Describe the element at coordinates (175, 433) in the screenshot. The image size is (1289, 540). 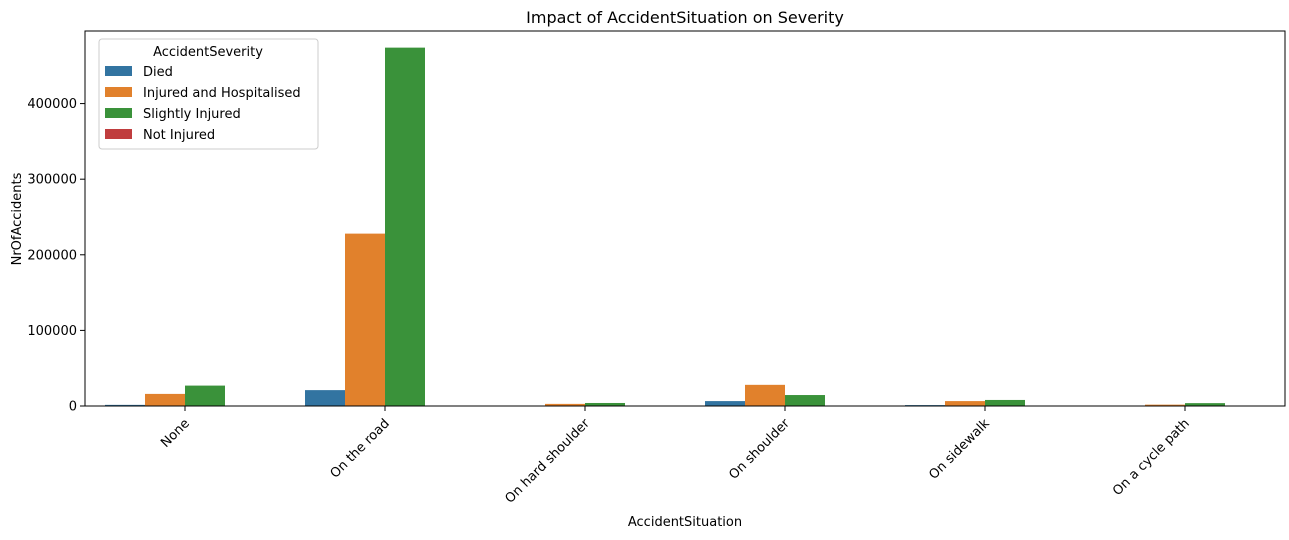
I see `x-tick-label: None` at that location.